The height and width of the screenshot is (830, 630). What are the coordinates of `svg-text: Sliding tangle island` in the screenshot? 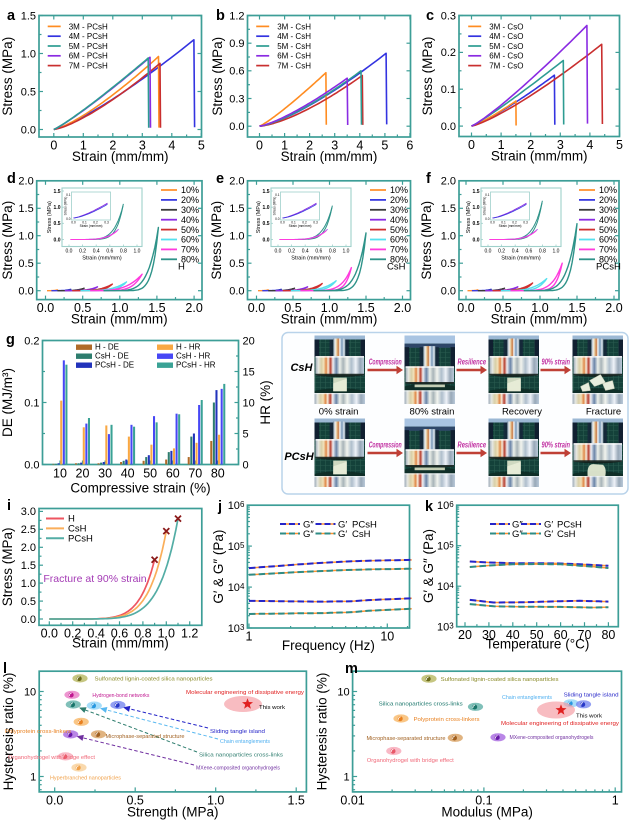 It's located at (591, 696).